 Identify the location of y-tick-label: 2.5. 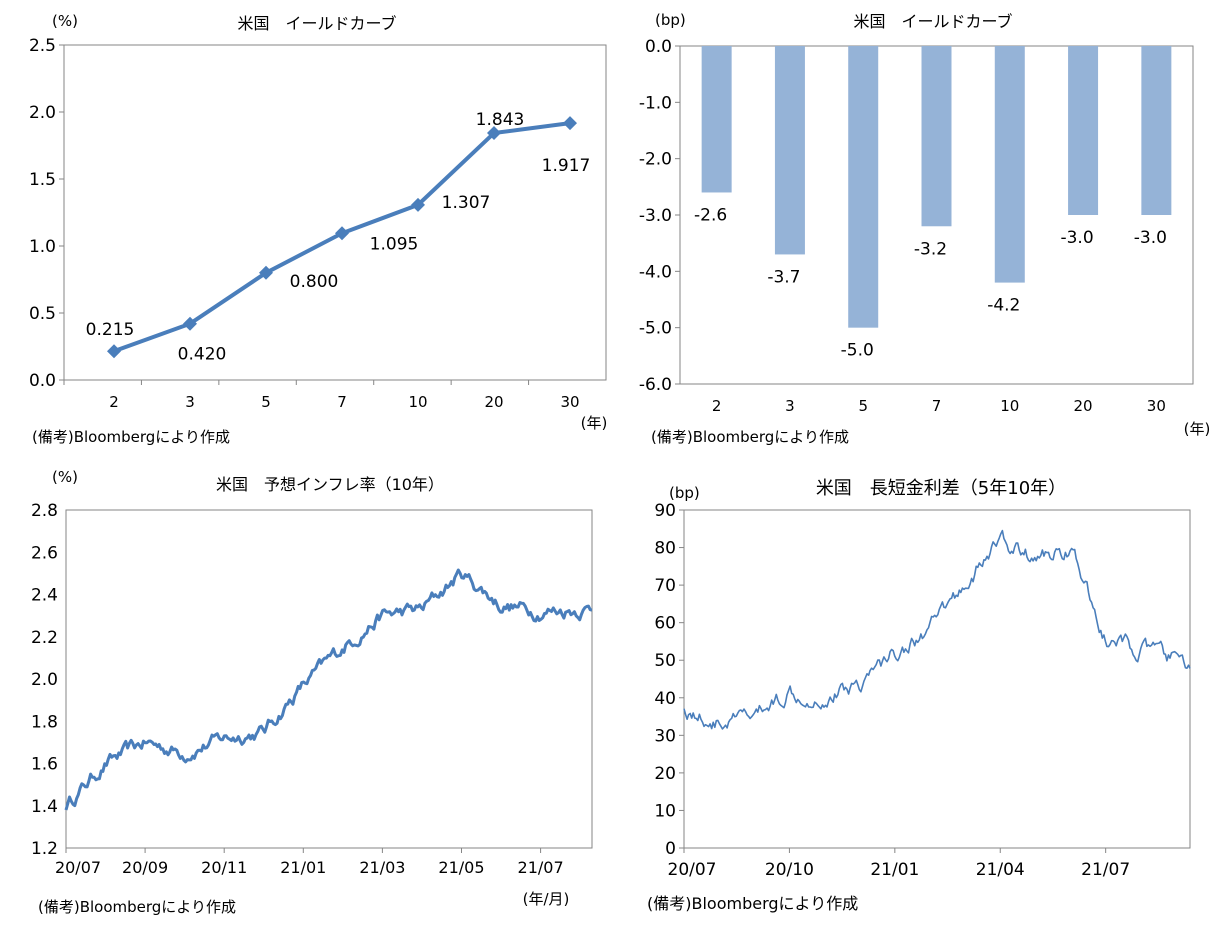
(42, 46).